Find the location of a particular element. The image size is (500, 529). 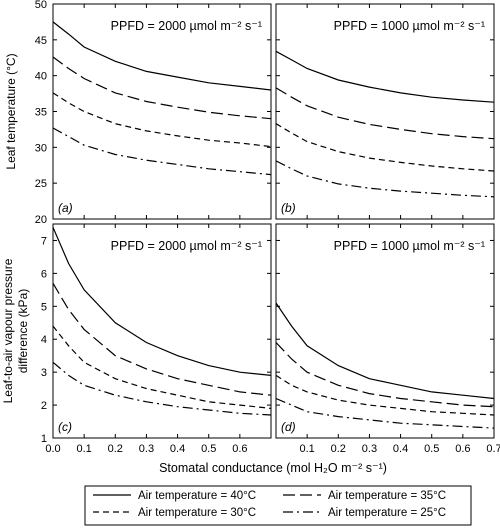

panel-label: (d) is located at coordinates (288, 427).